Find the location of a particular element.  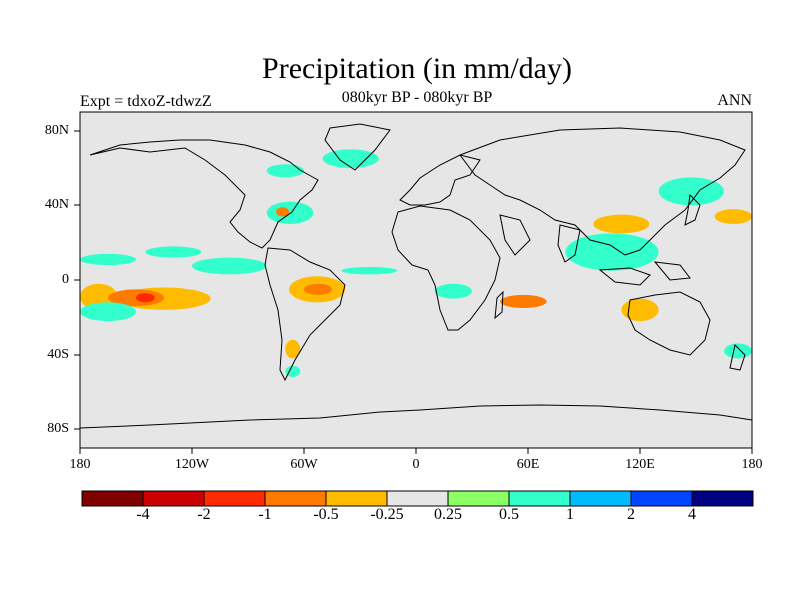

season-label: ANN is located at coordinates (734, 100).